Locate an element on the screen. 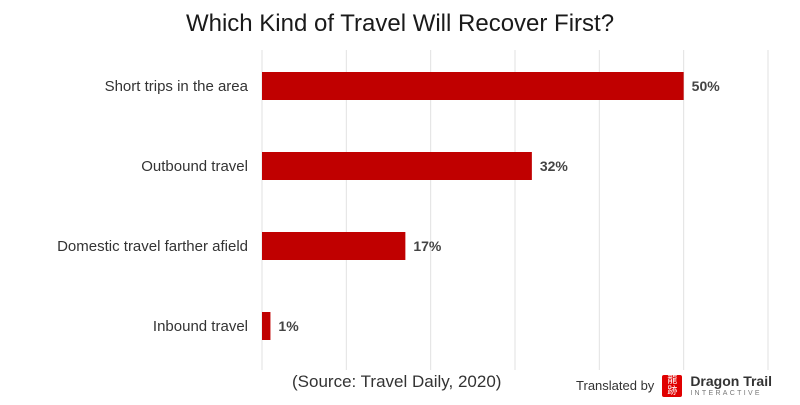  value-label: 32% is located at coordinates (554, 166).